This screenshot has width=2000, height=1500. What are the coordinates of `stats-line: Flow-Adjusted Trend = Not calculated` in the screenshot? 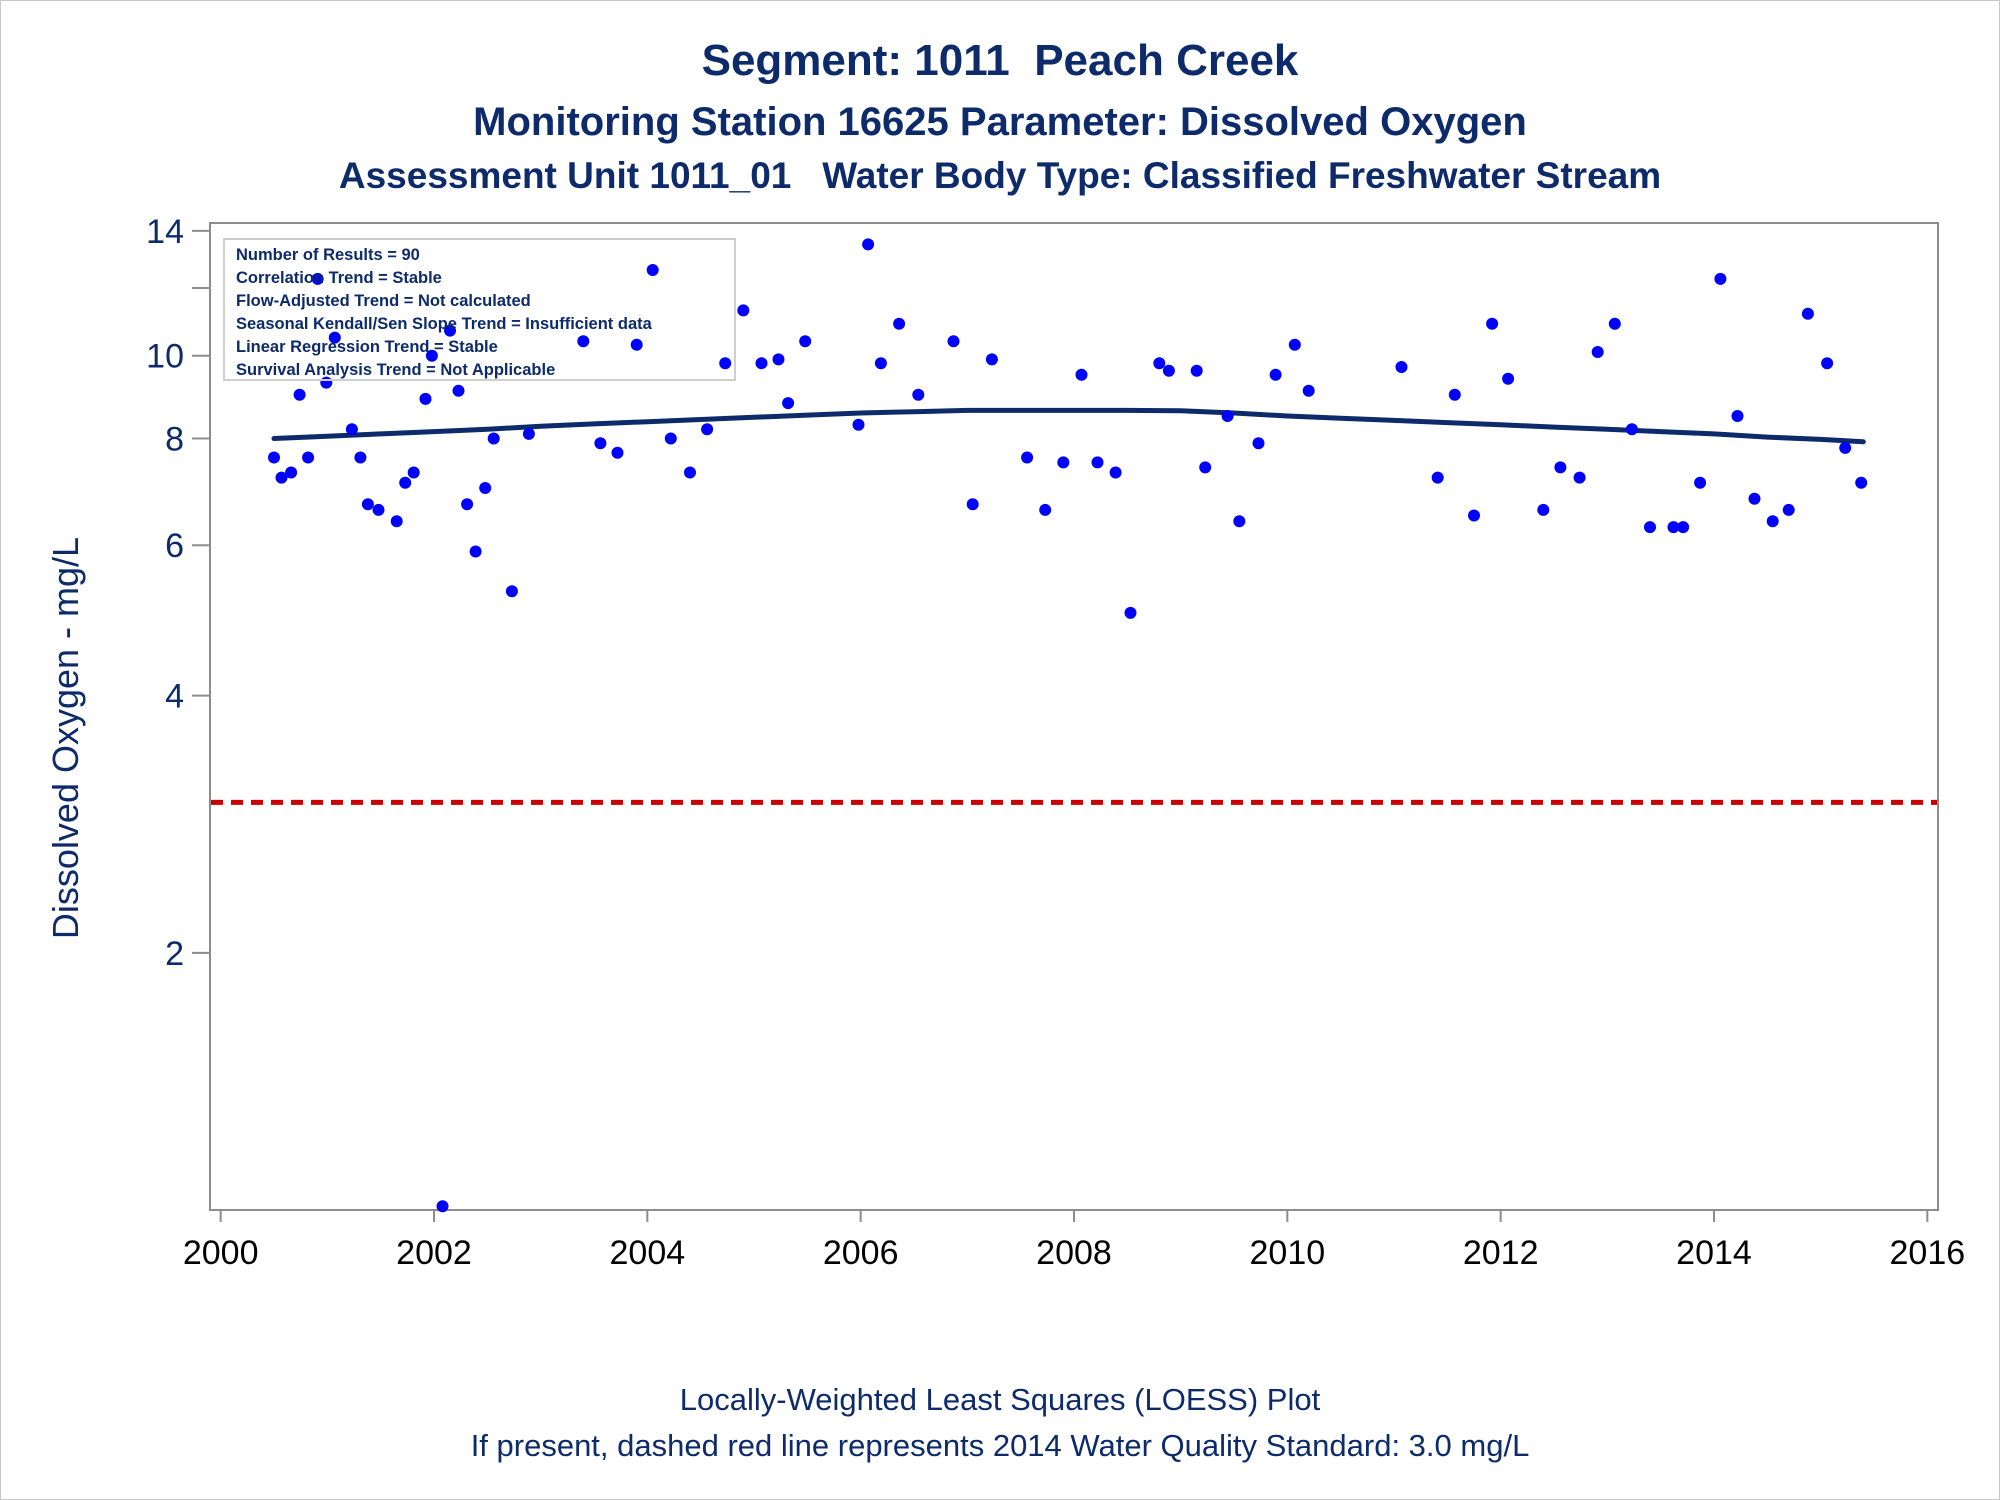 It's located at (383, 301).